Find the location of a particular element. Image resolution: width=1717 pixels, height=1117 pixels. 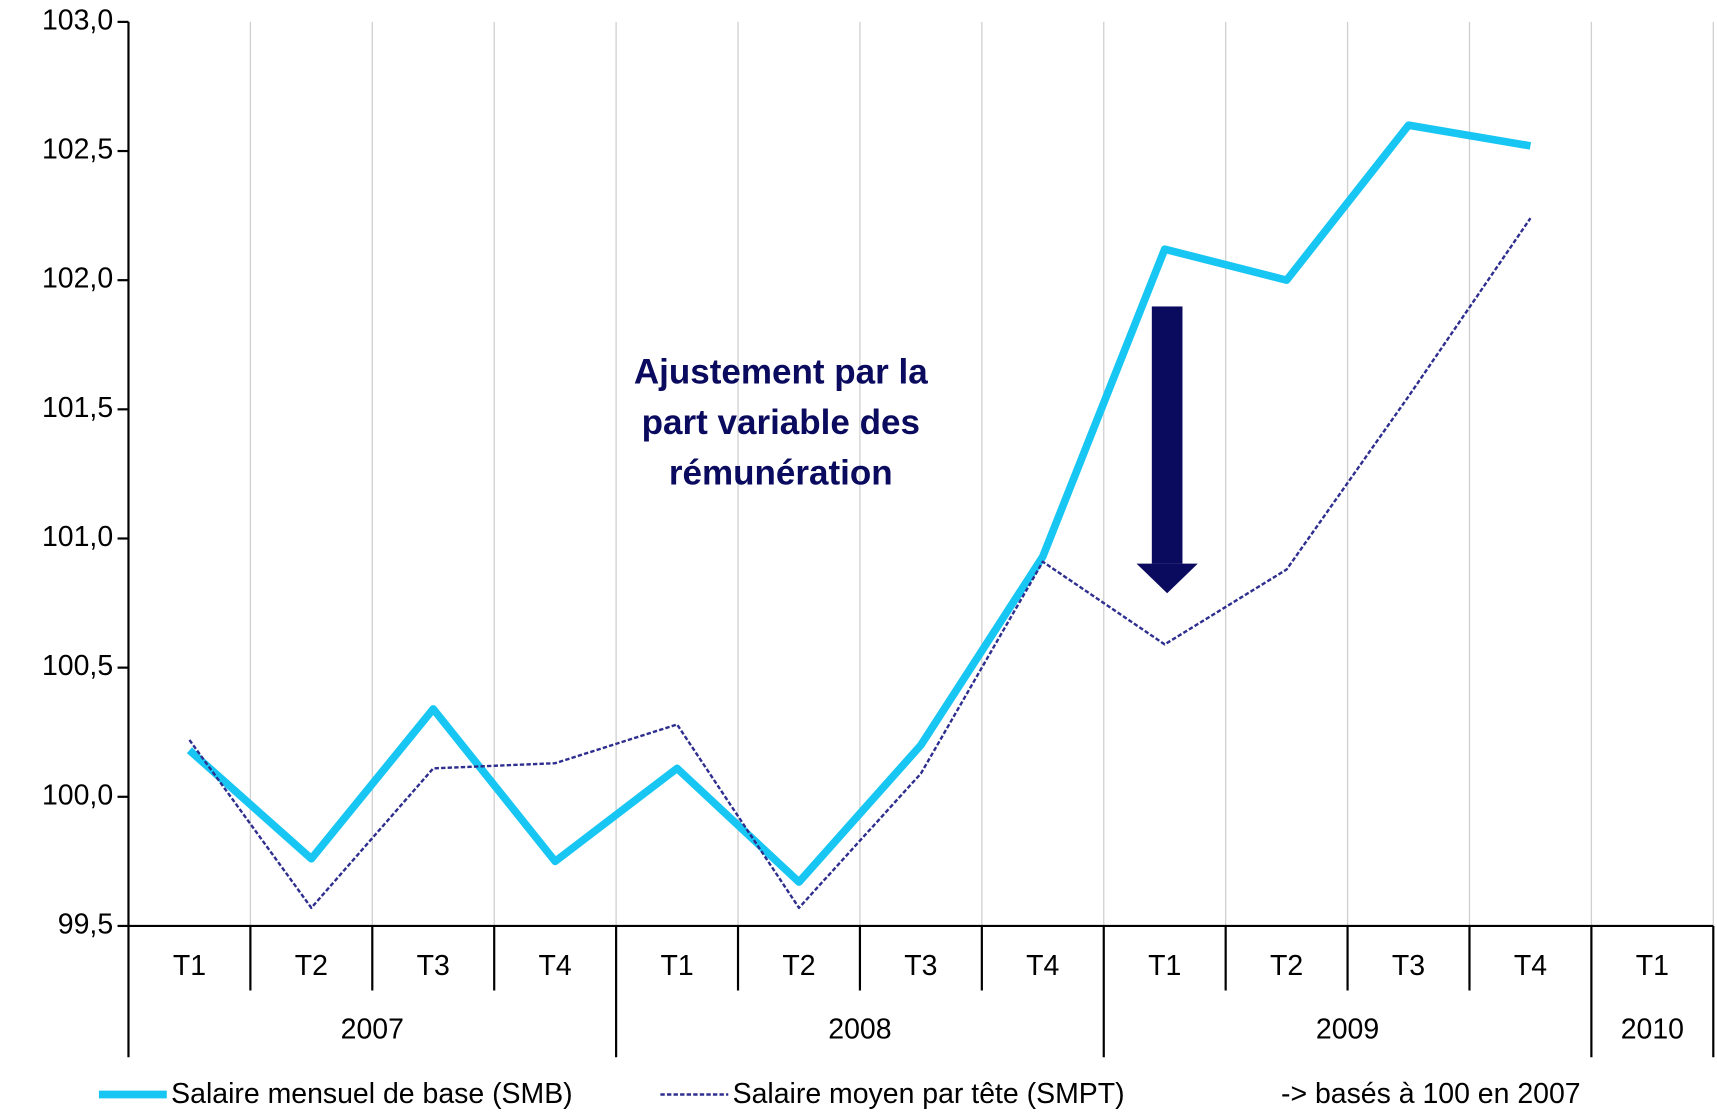

legend-label: Salaire mensuel de base (SMB) is located at coordinates (371, 1094).